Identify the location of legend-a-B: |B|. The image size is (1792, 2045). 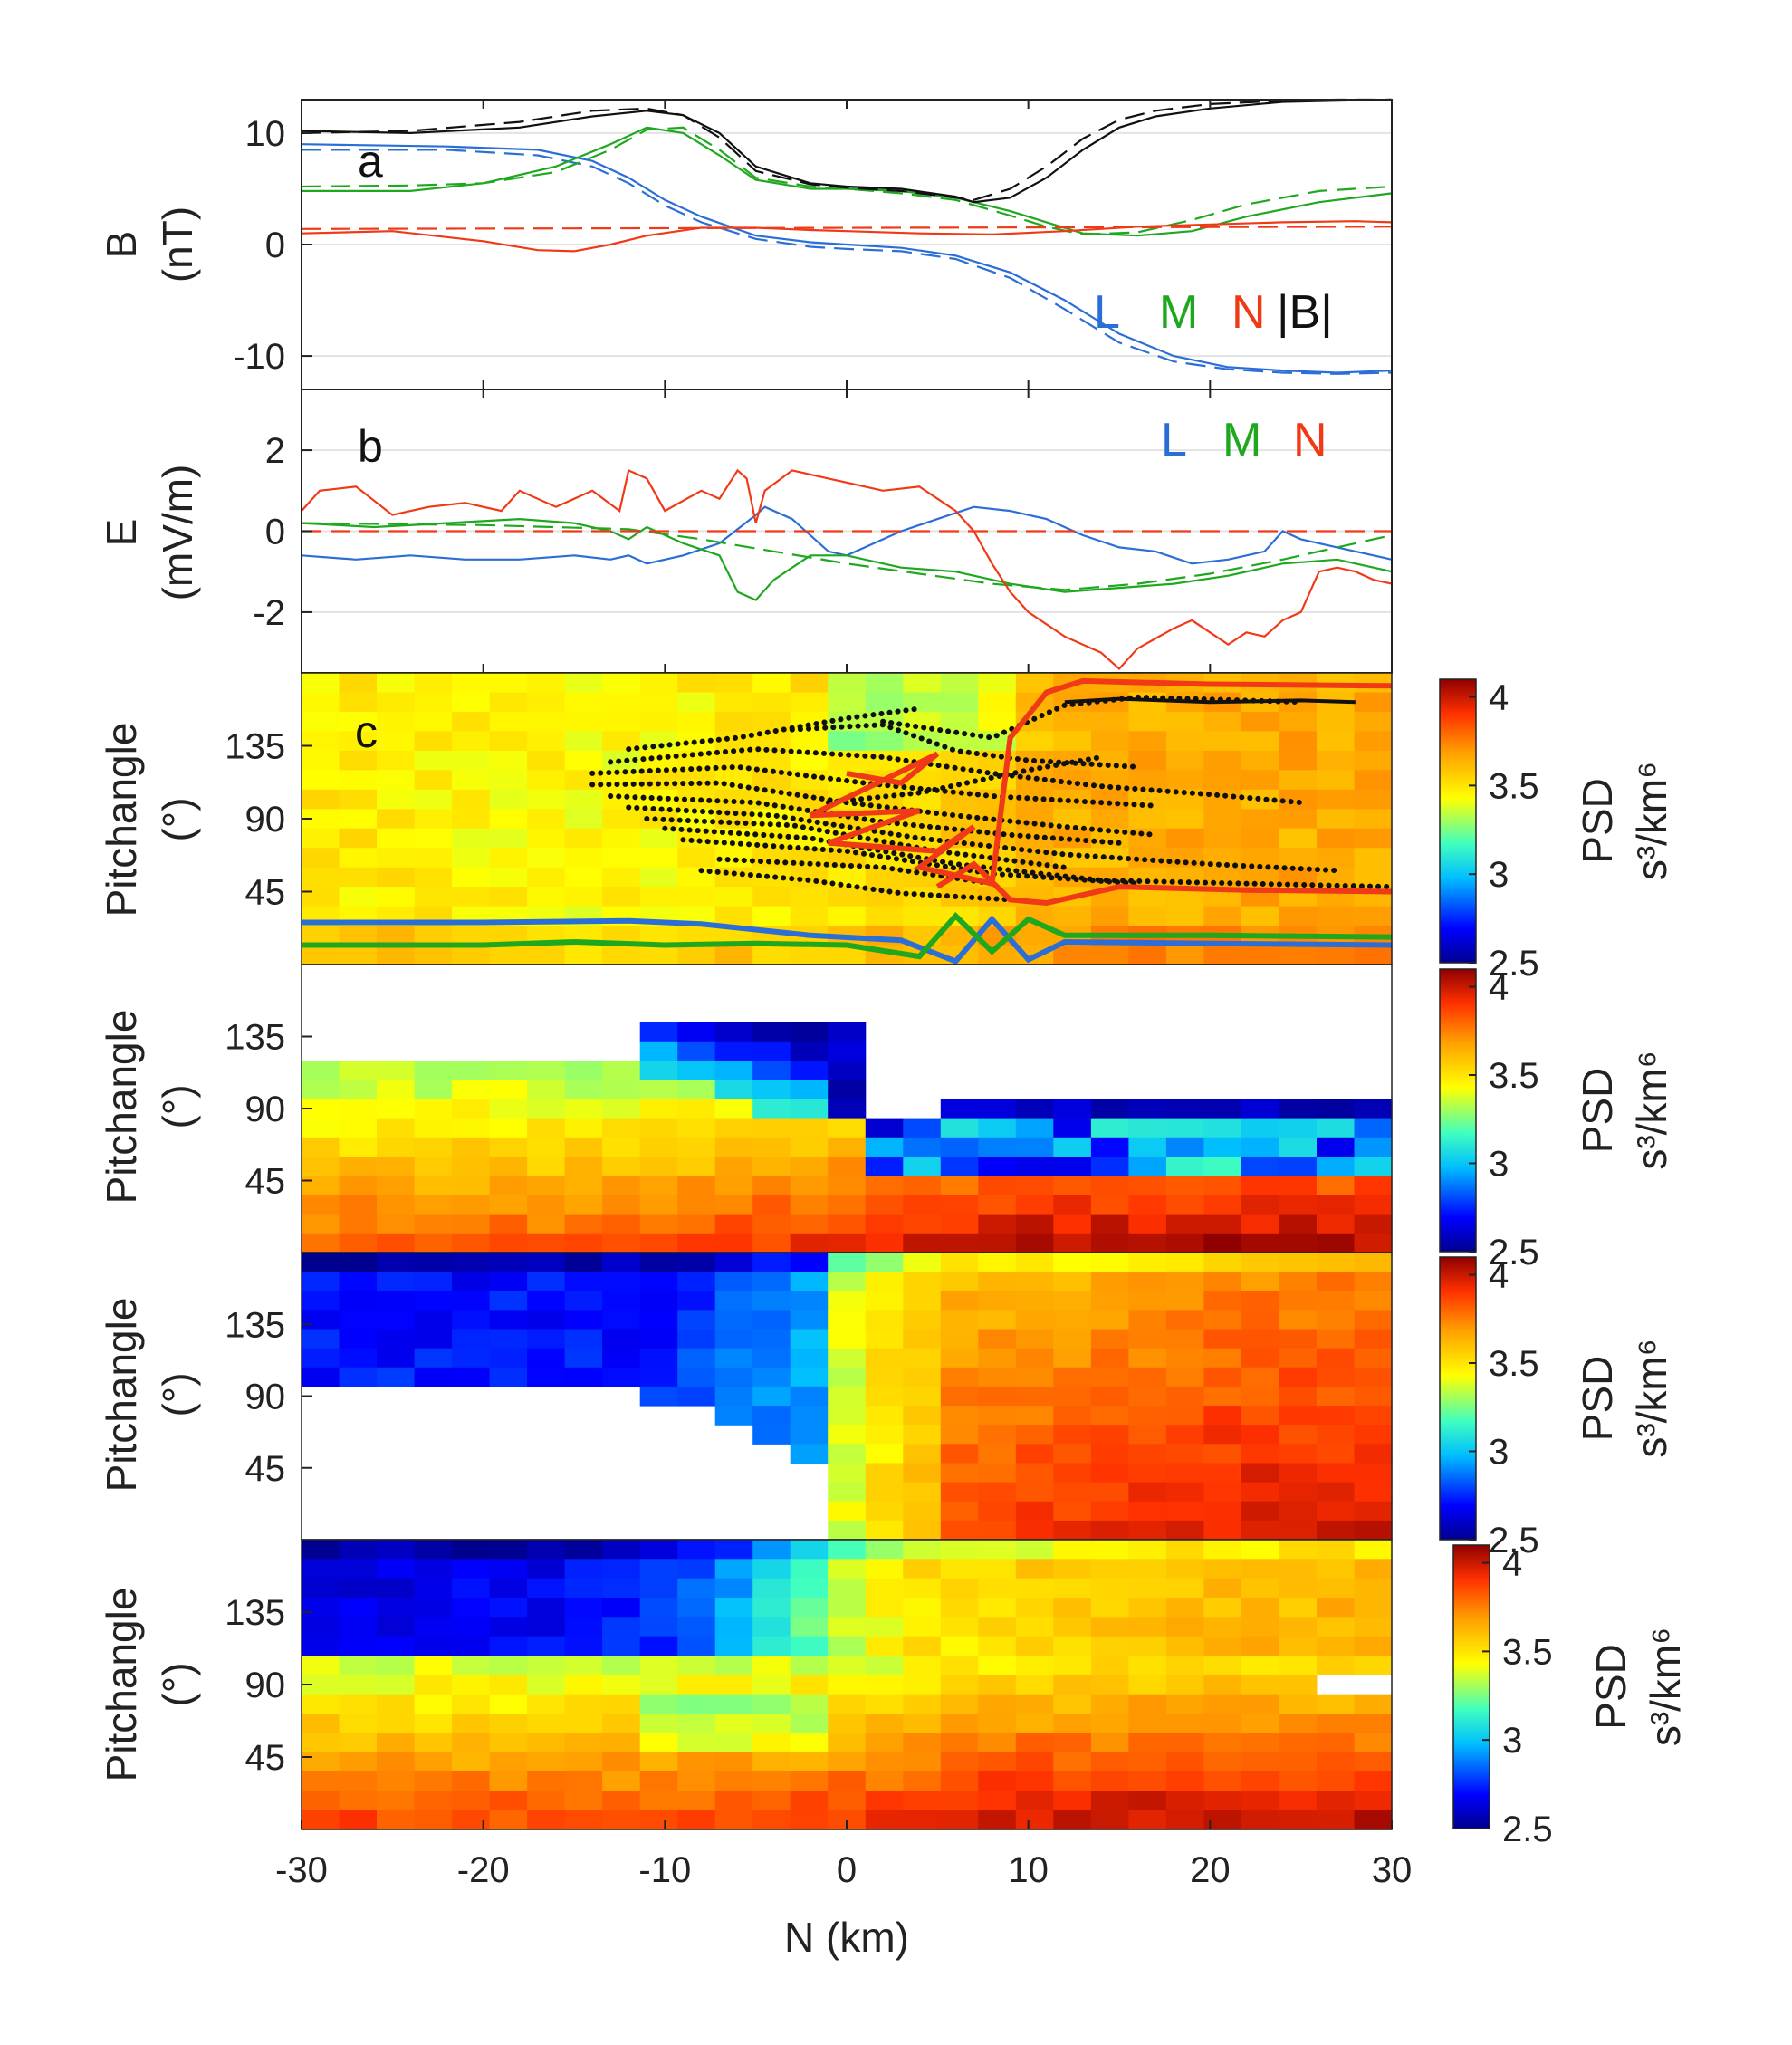
(1305, 312).